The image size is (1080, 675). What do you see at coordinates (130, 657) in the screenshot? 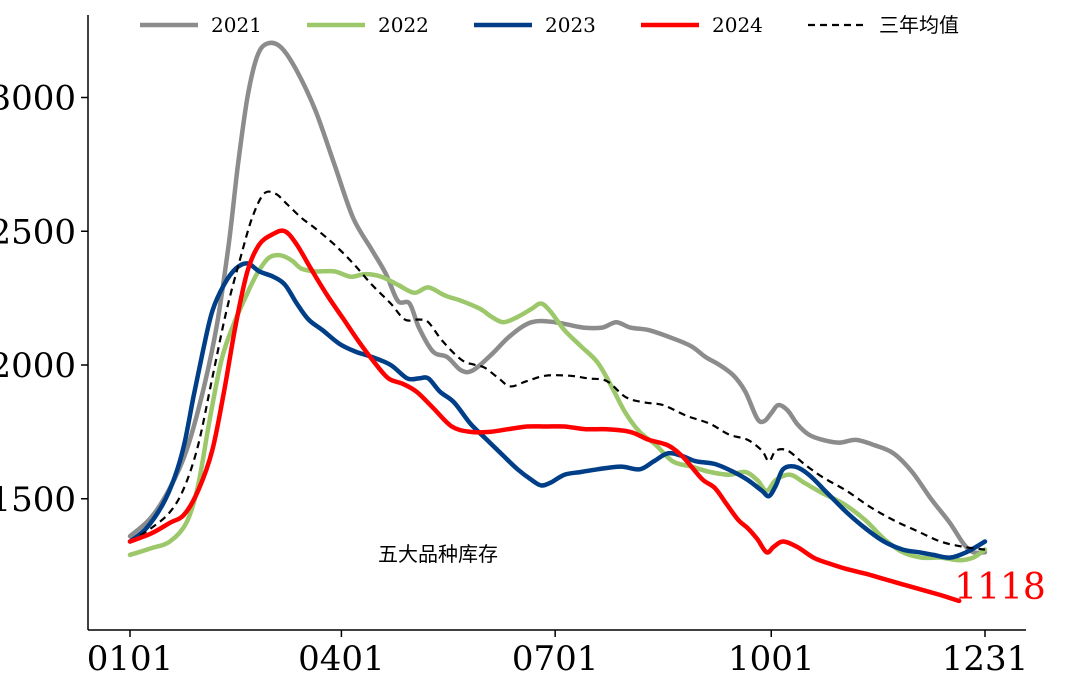
I see `x-tick-label: 0101` at bounding box center [130, 657].